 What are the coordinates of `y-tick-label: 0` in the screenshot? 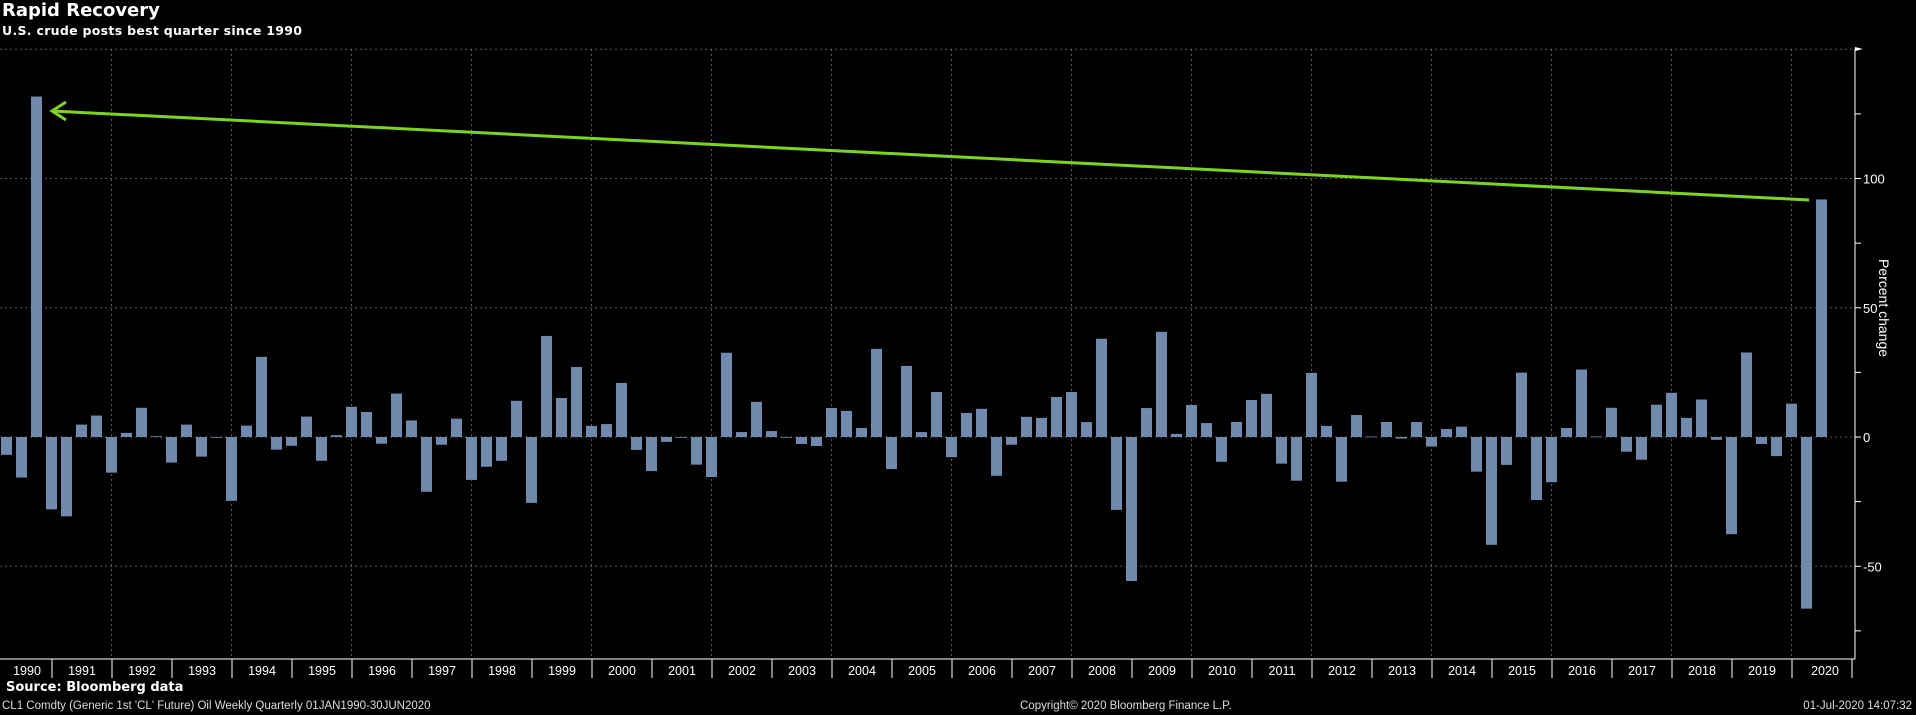 It's located at (1866, 437).